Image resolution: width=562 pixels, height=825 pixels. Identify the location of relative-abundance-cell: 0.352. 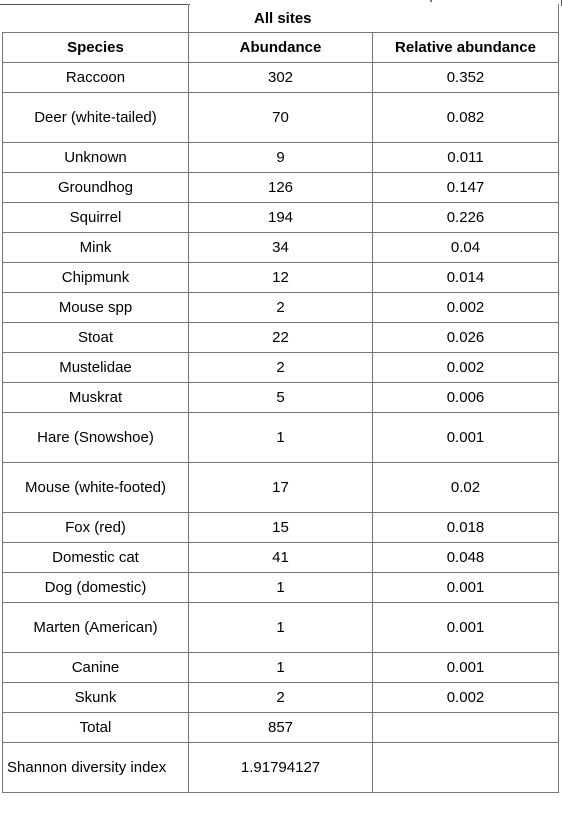
(465, 77).